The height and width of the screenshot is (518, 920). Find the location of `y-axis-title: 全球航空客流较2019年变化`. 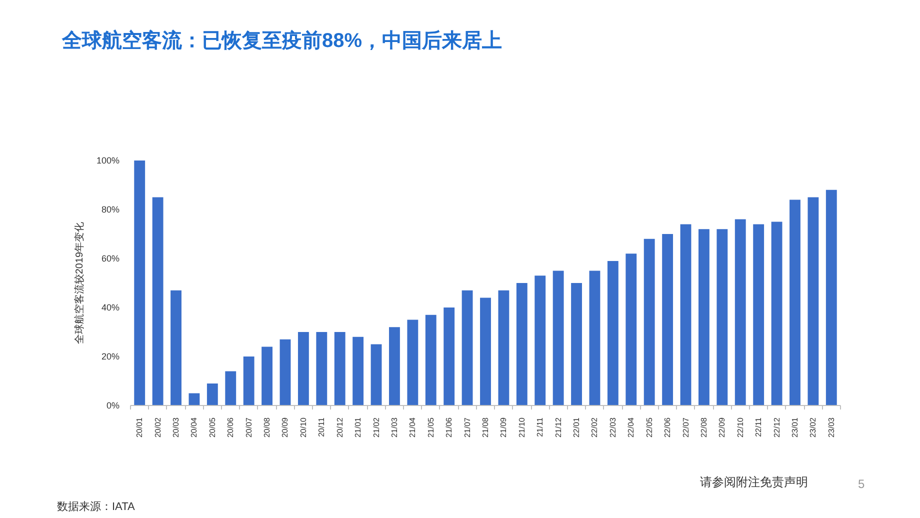

y-axis-title: 全球航空客流较2019年变化 is located at coordinates (79, 283).